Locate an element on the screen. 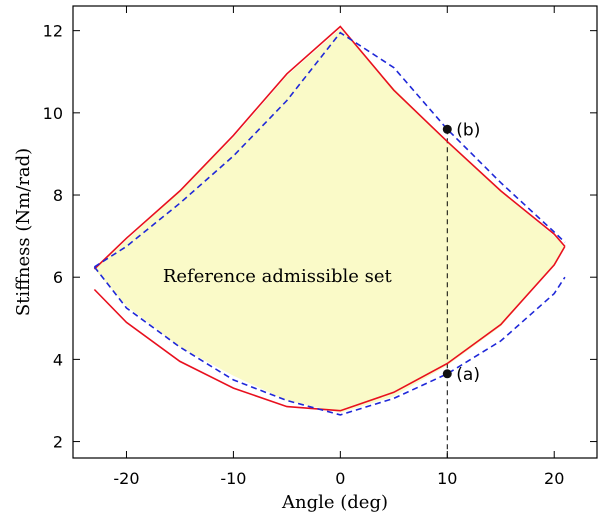  region-label: Reference admissible set is located at coordinates (278, 276).